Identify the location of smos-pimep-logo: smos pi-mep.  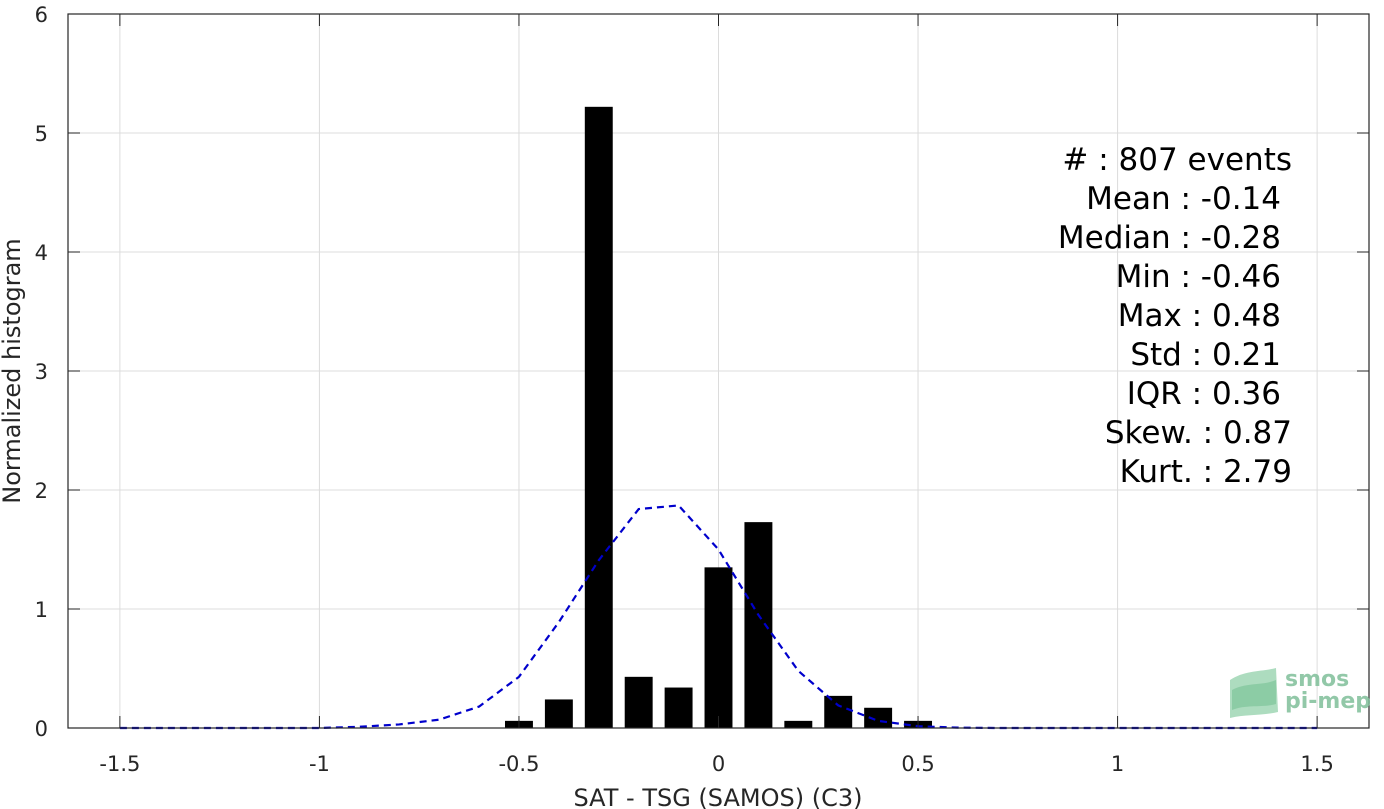
(1300, 692).